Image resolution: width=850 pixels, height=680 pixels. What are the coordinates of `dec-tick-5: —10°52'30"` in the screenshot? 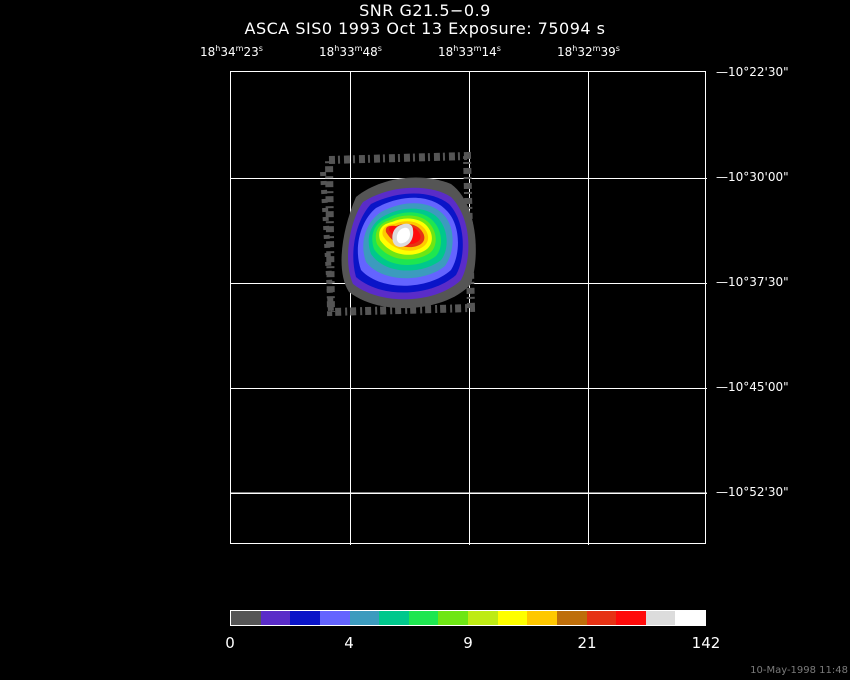 It's located at (752, 492).